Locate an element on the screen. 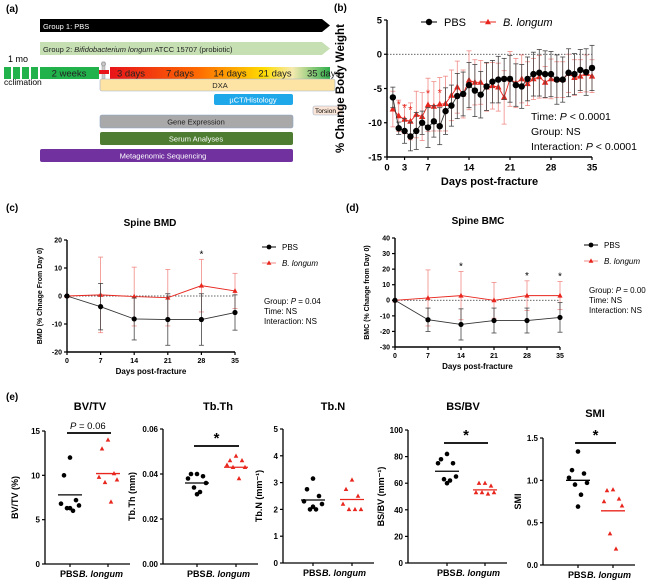 The image size is (650, 587). legend-marker-pbs is located at coordinates (429, 22).